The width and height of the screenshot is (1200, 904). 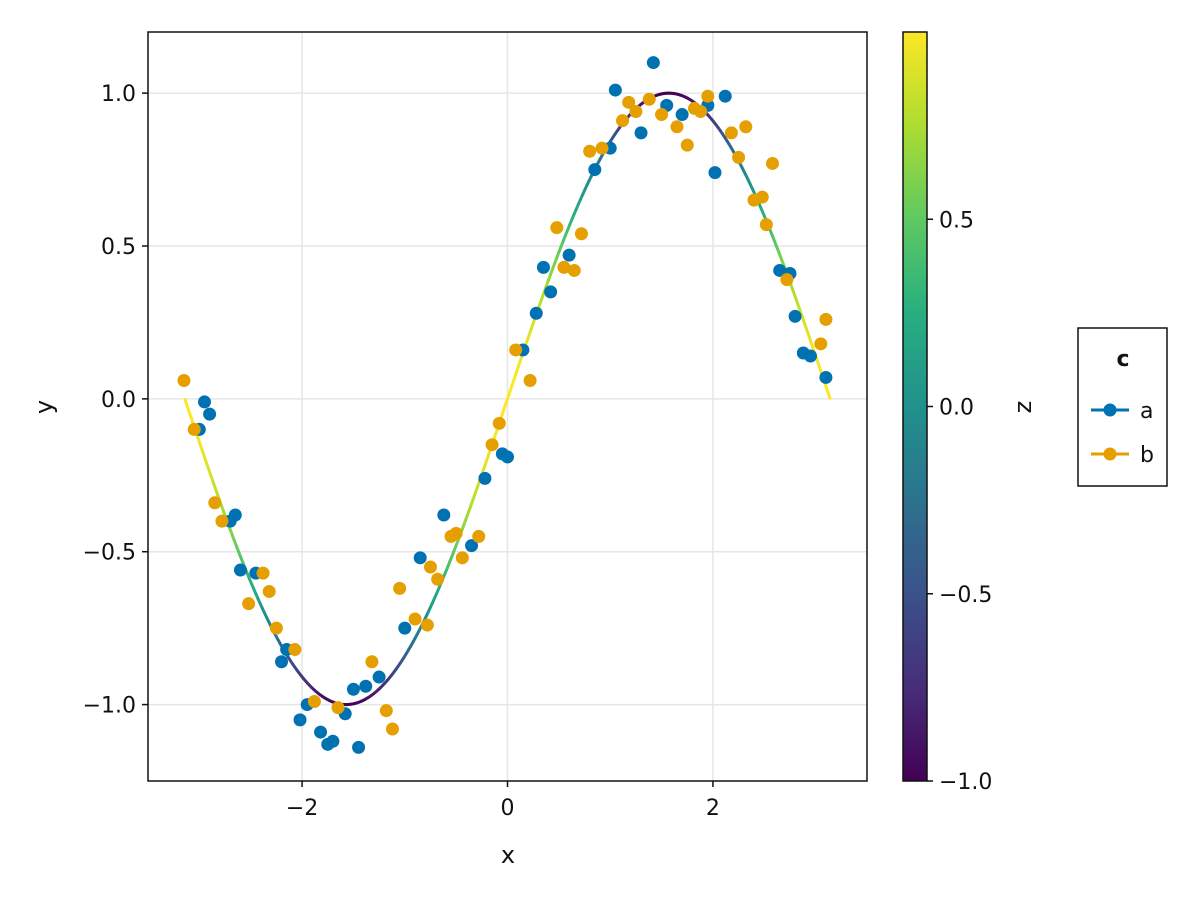 What do you see at coordinates (1122, 359) in the screenshot?
I see `legend-title: c` at bounding box center [1122, 359].